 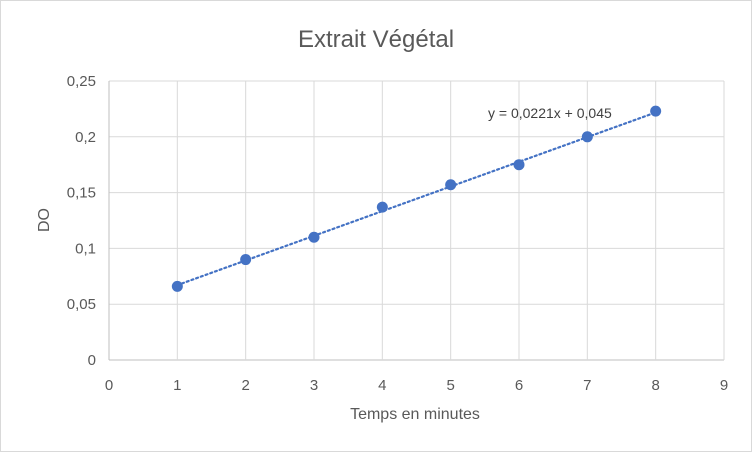 What do you see at coordinates (109, 385) in the screenshot?
I see `x-tick-label: 0` at bounding box center [109, 385].